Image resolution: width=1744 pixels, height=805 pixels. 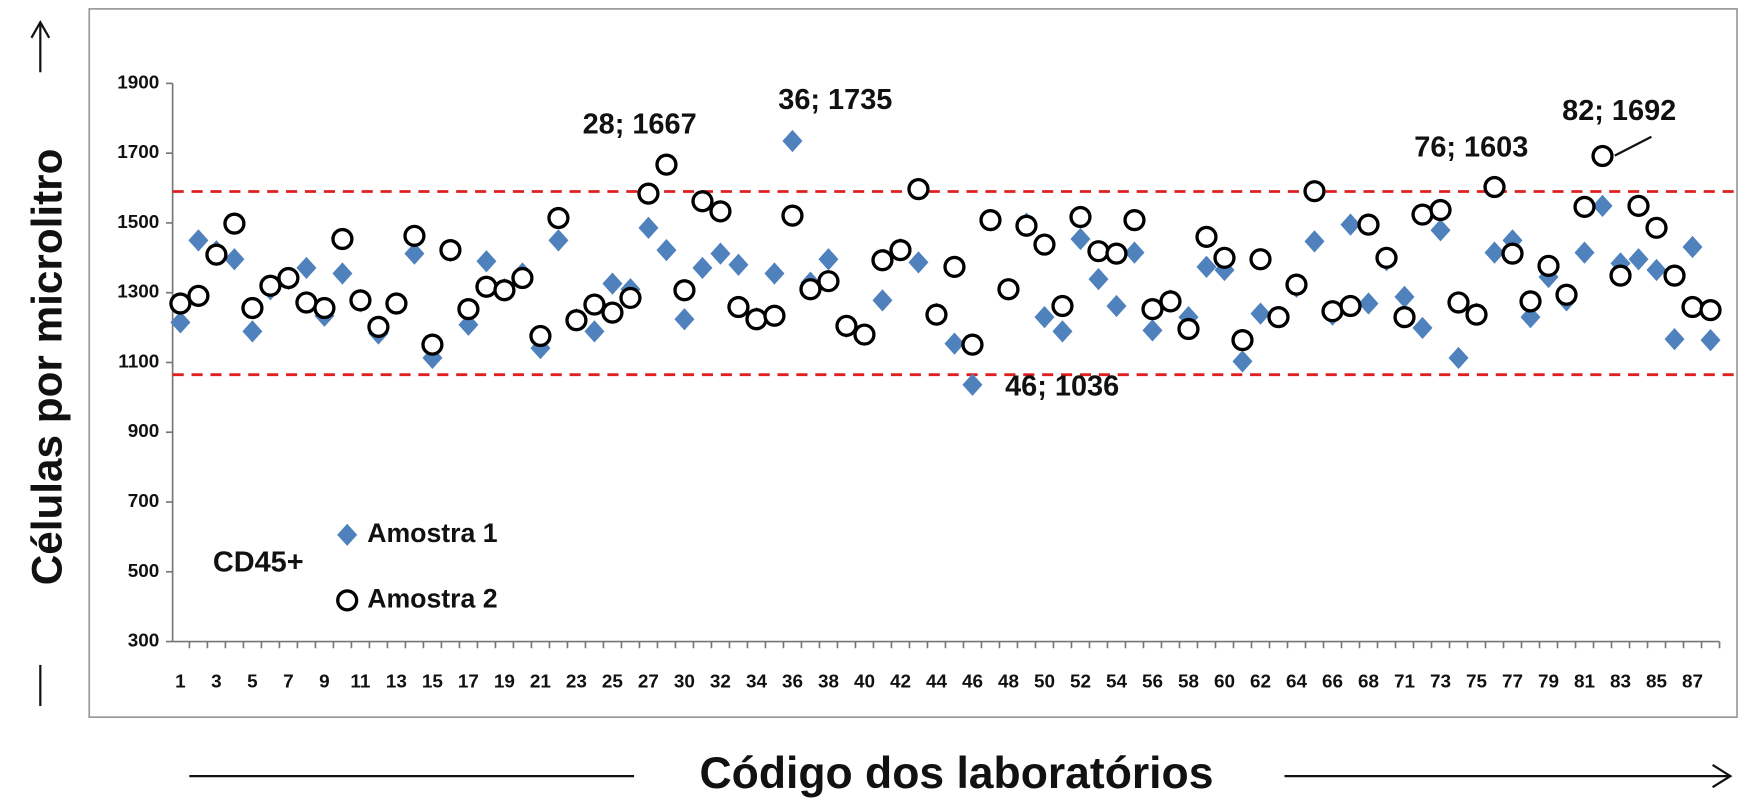 I want to click on x-tick-label: 85, so click(x=1656, y=682).